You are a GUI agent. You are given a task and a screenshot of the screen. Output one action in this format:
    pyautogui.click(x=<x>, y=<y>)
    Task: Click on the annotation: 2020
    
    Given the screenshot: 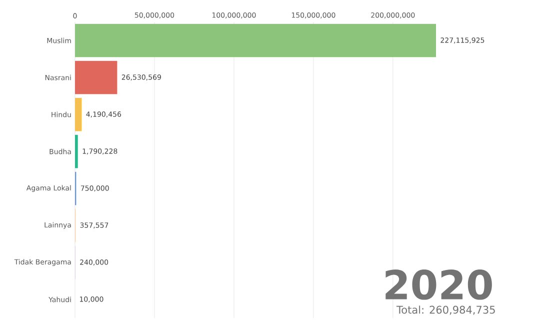 What is the action you would take?
    pyautogui.click(x=439, y=285)
    